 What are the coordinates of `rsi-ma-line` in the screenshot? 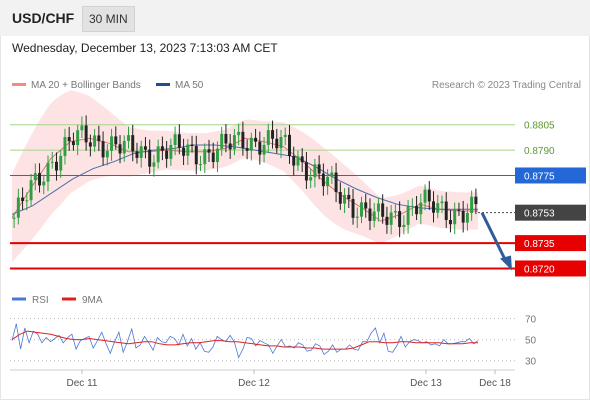 It's located at (244, 340).